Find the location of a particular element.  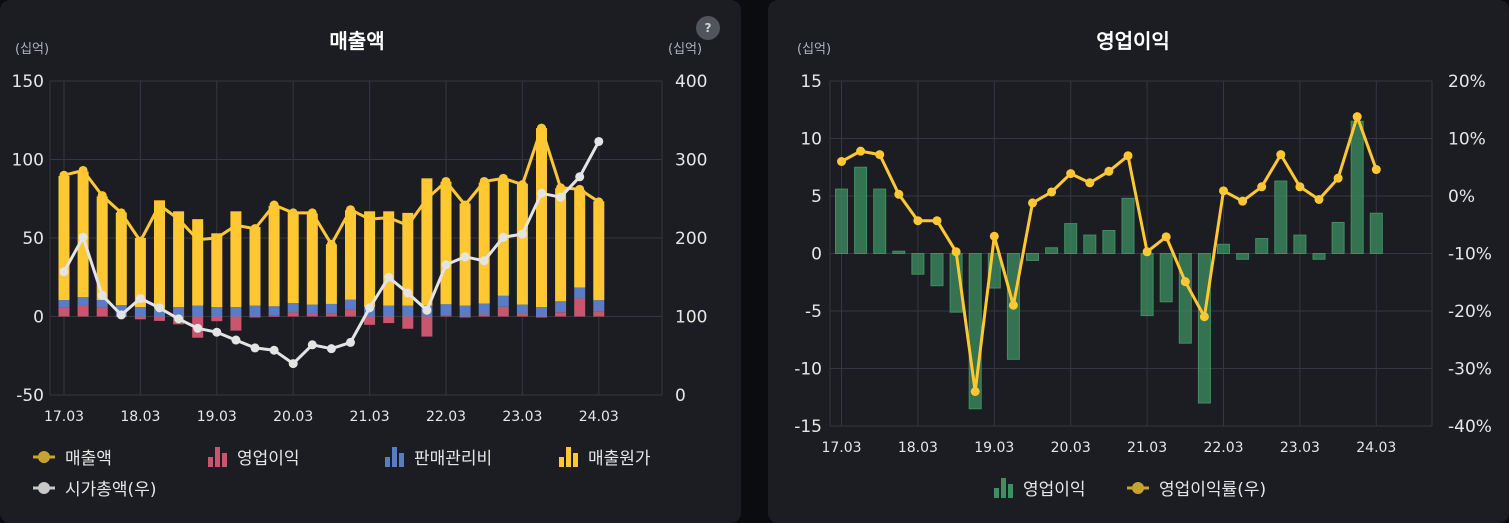

y-right-tick-label: 400 is located at coordinates (691, 82).